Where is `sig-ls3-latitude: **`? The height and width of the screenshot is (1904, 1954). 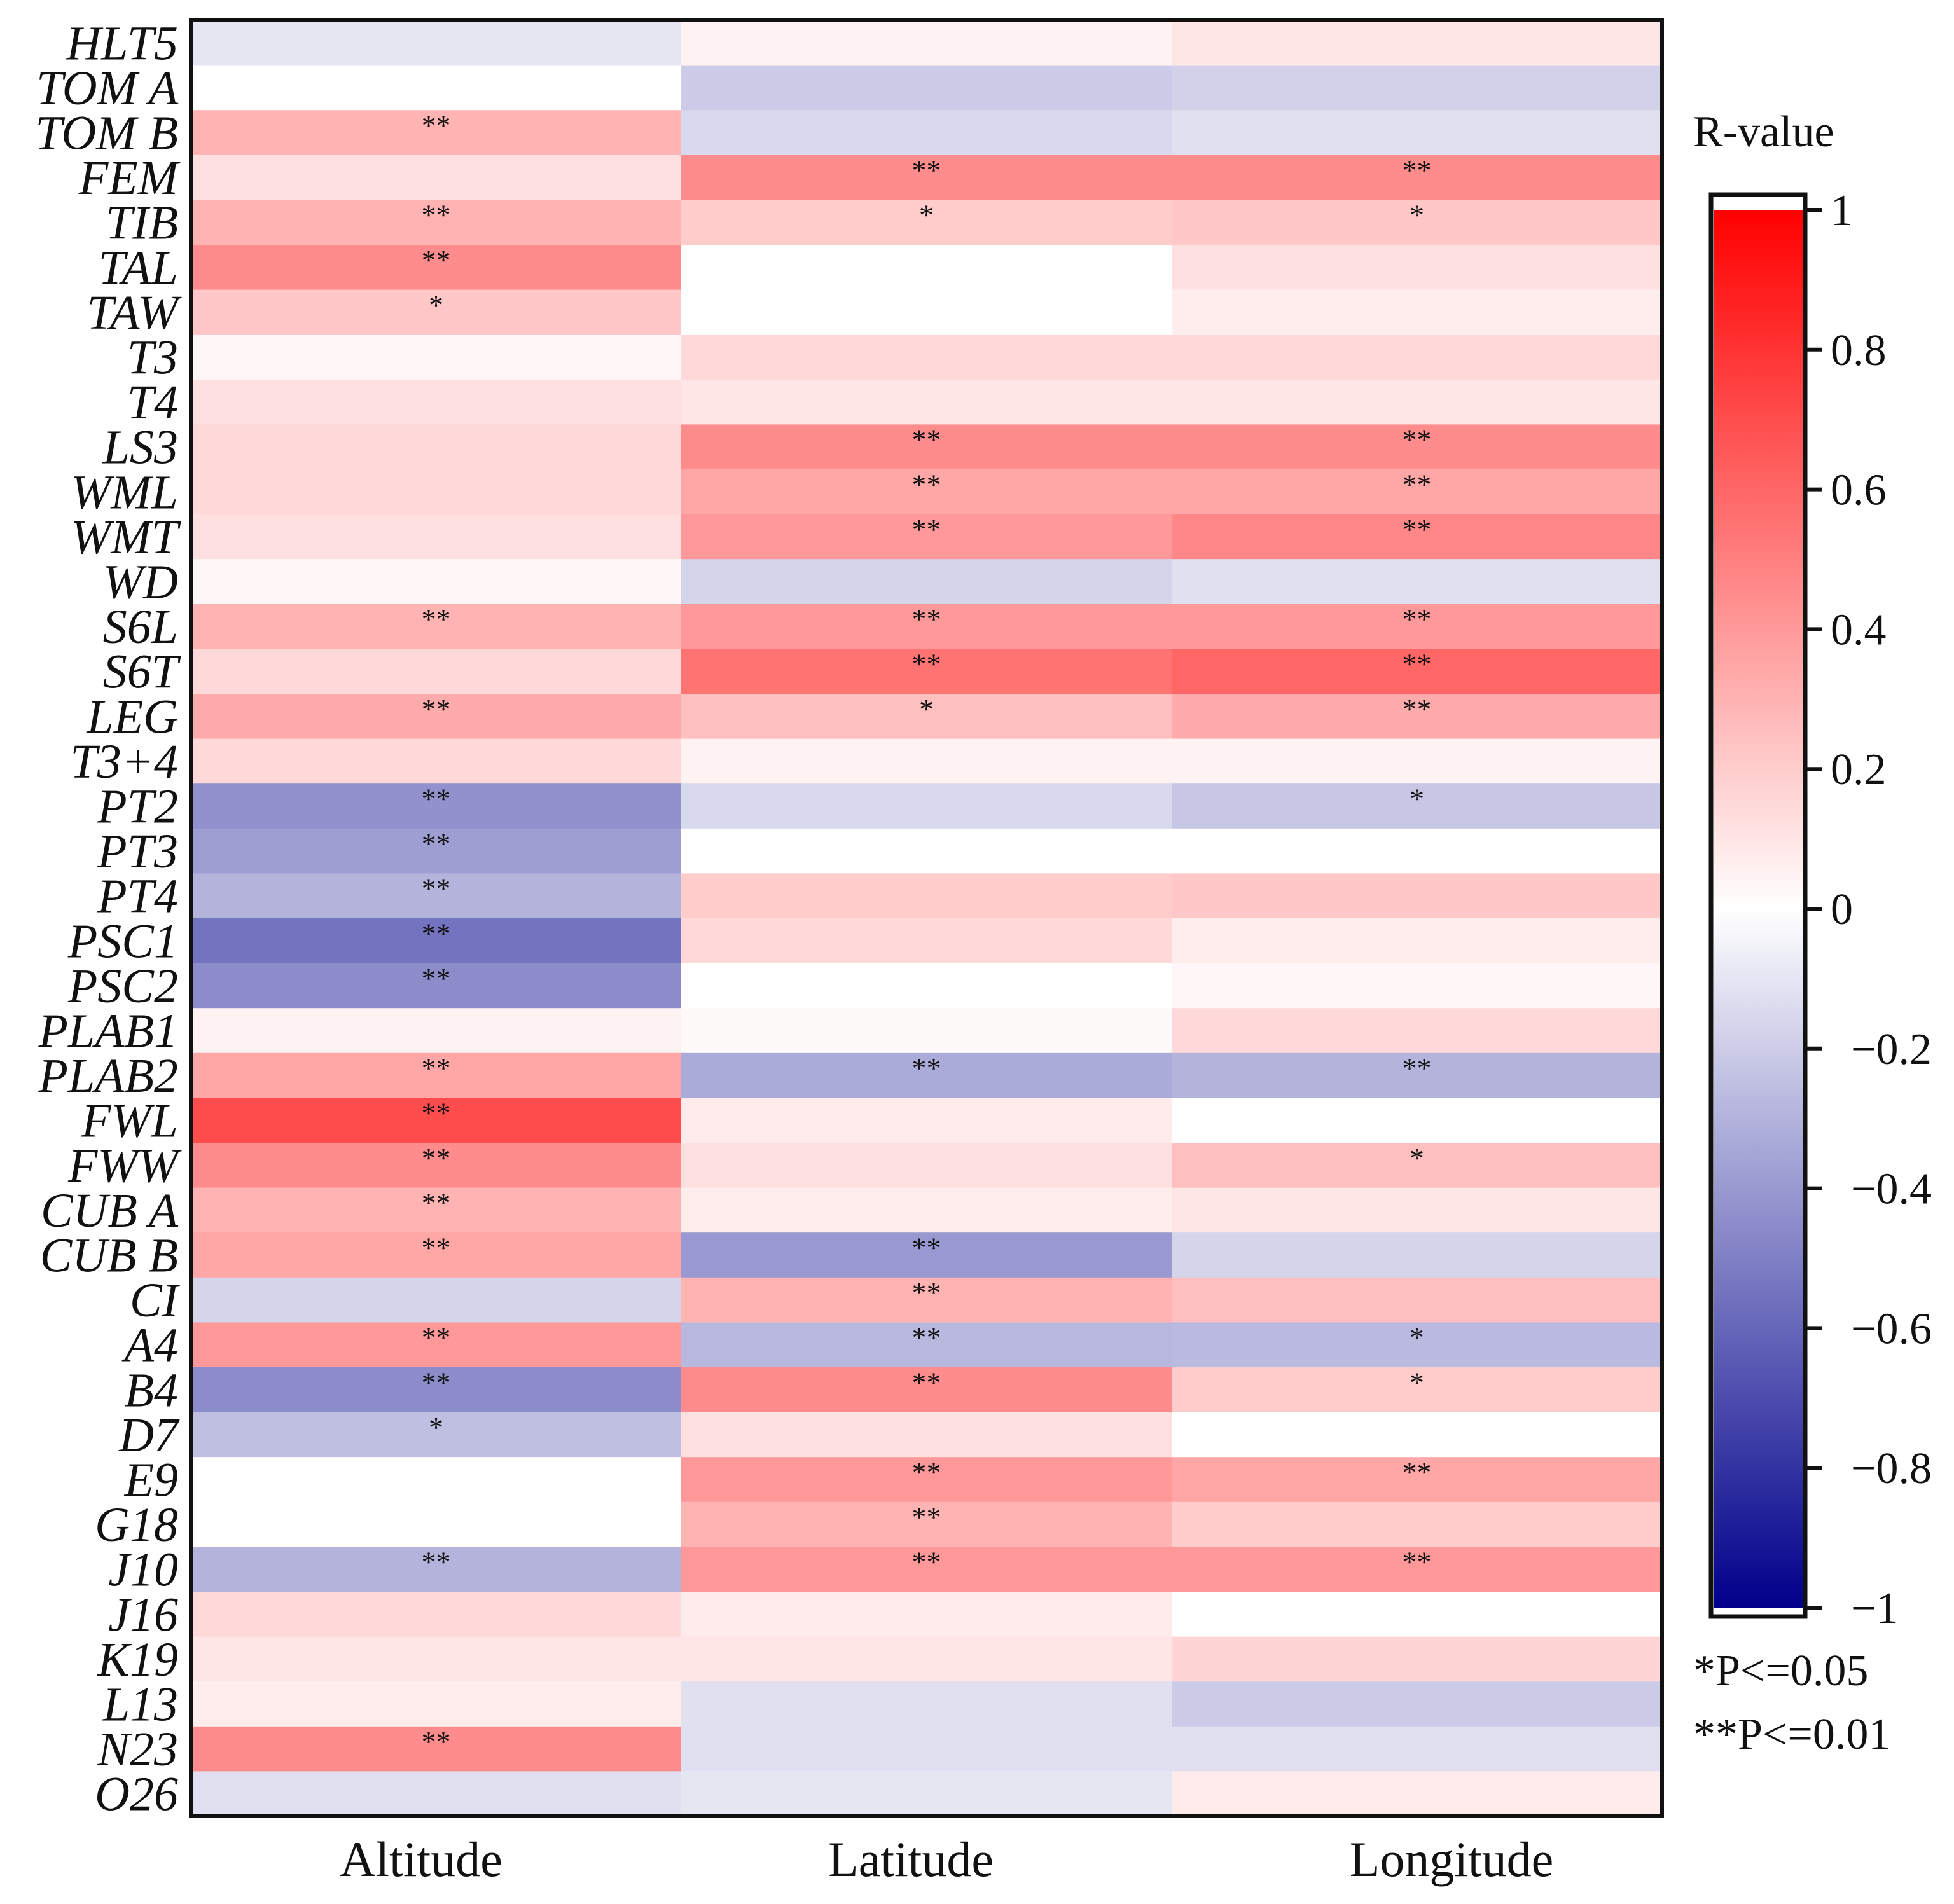
sig-ls3-latitude: ** is located at coordinates (926, 440).